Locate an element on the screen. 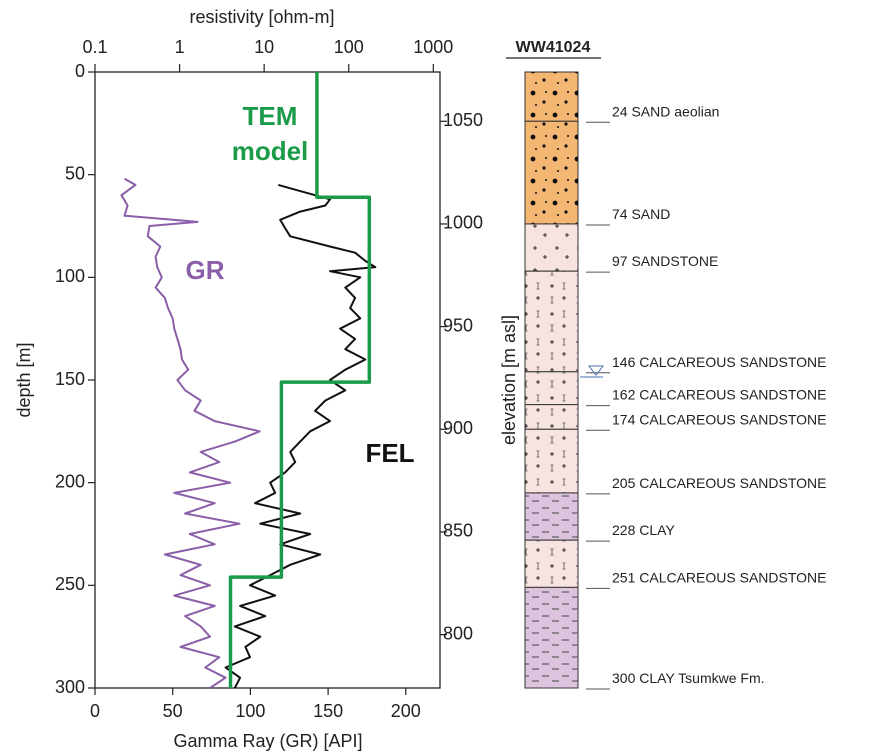 The height and width of the screenshot is (753, 880). layer-depth: 205 is located at coordinates (624, 483).